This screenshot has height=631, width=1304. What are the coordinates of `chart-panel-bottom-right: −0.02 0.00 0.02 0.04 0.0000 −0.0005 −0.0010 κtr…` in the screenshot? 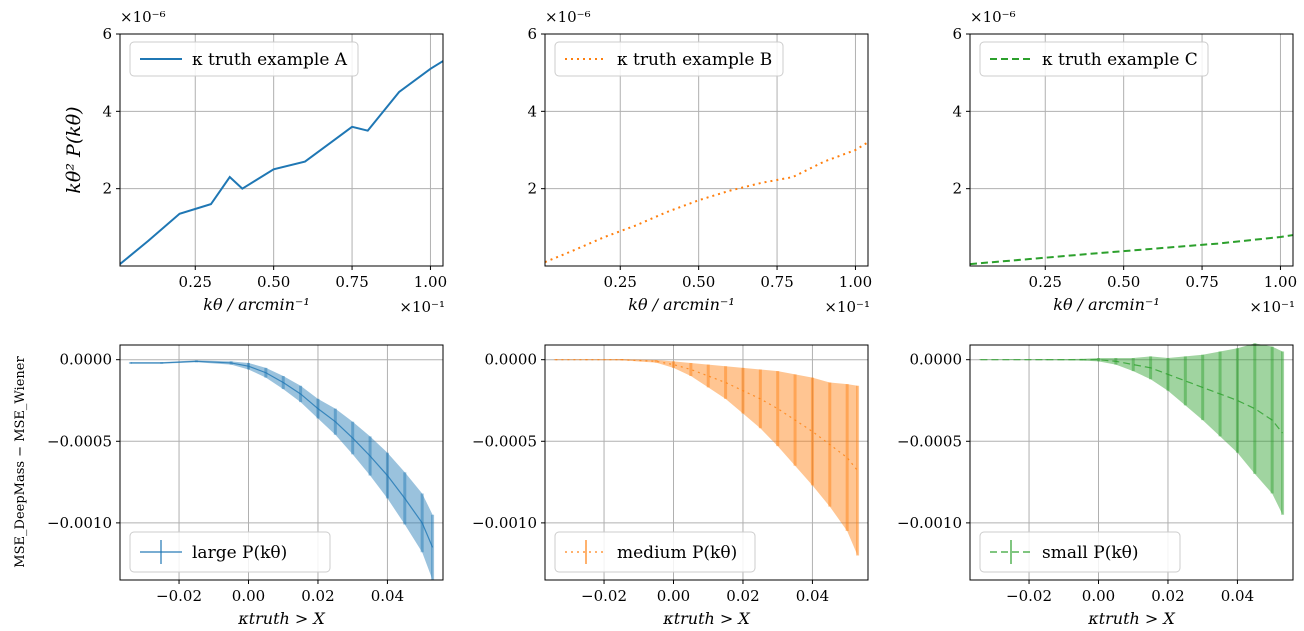 It's located at (1095, 485).